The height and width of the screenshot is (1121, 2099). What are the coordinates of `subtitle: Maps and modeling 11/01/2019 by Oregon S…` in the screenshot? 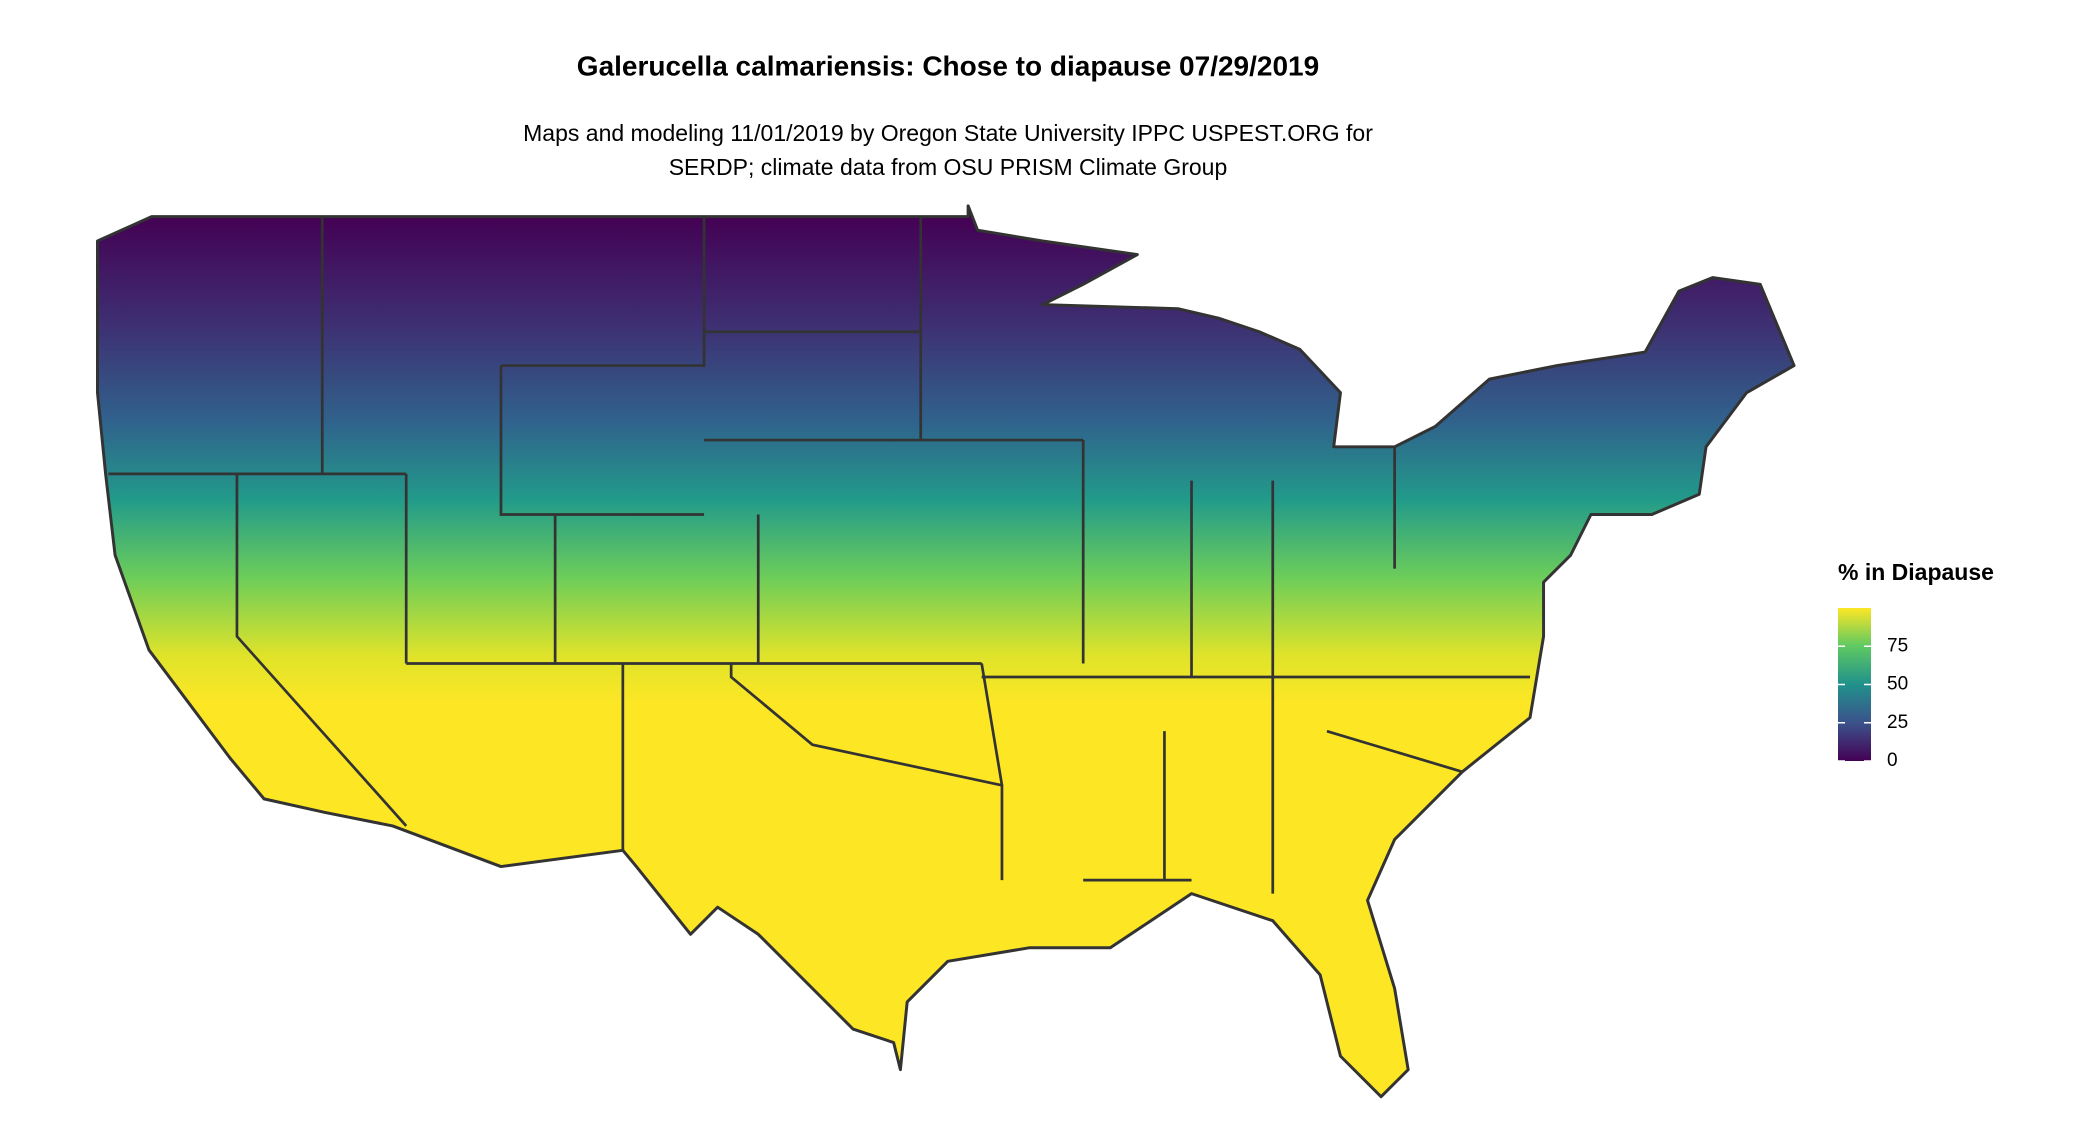 It's located at (948, 133).